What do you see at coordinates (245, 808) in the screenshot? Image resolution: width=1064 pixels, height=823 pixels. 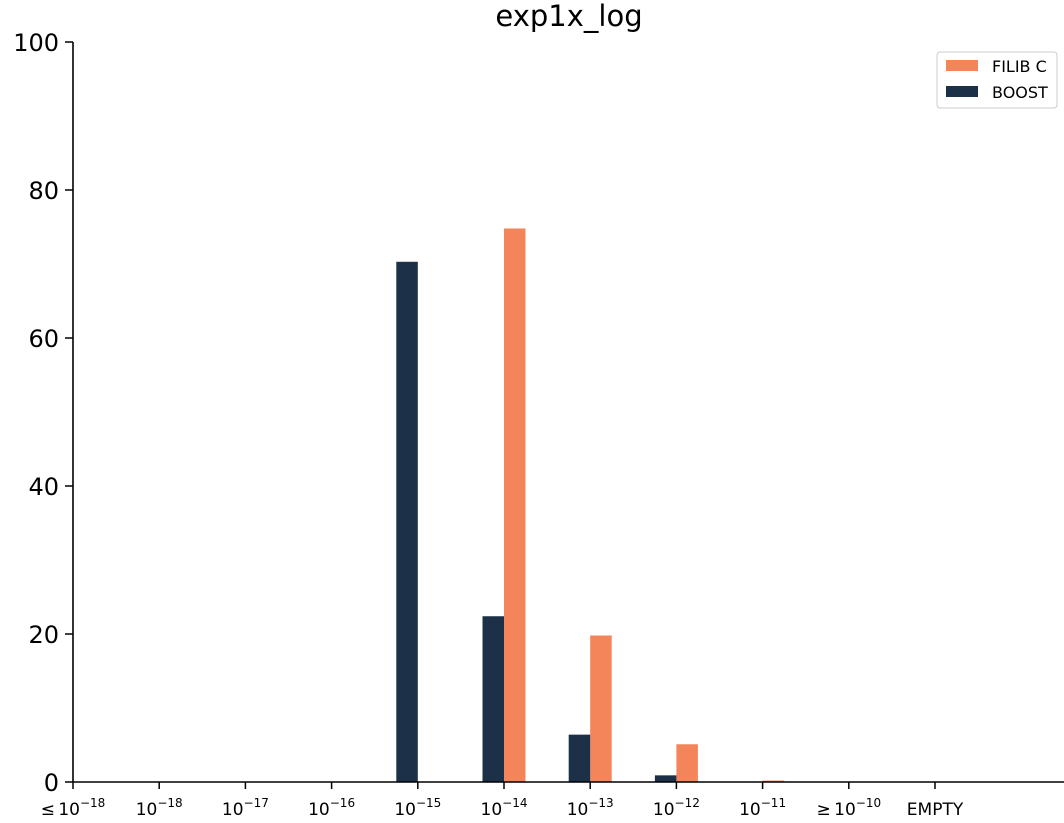 I see `x-tick-label: 10−17` at bounding box center [245, 808].